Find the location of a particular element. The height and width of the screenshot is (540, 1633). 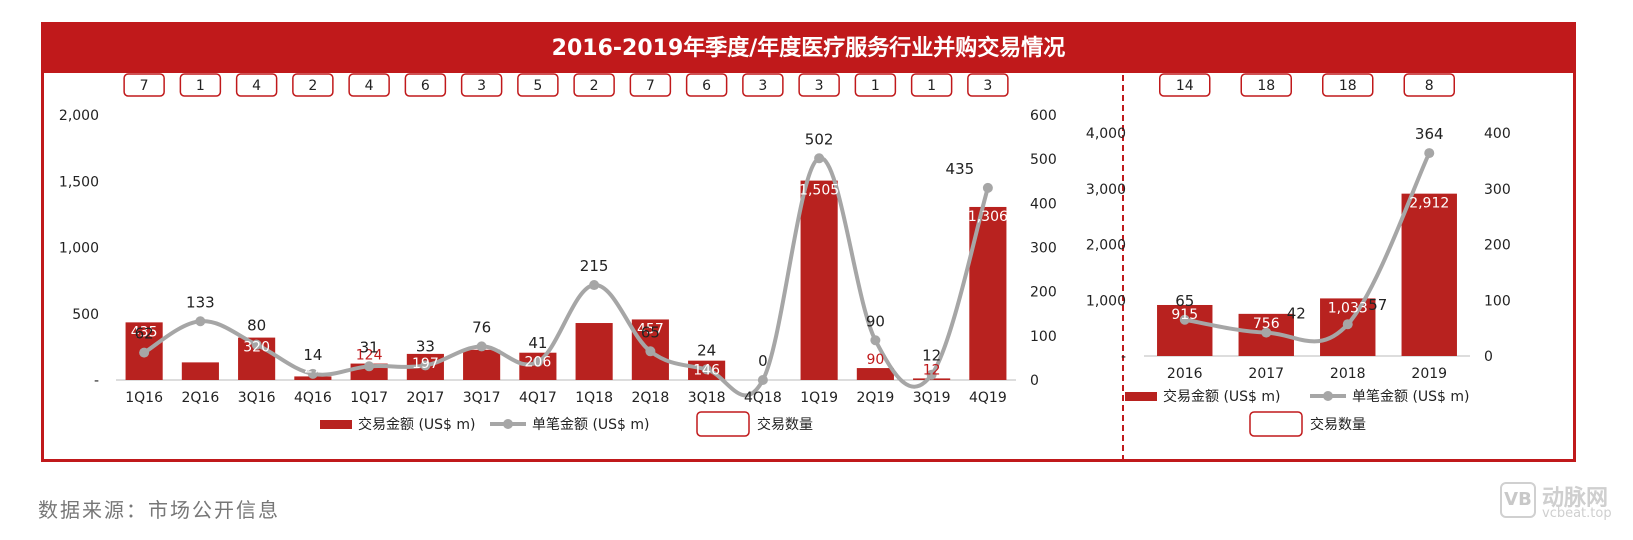

watermark-name: 动脉网 is located at coordinates (1575, 498).